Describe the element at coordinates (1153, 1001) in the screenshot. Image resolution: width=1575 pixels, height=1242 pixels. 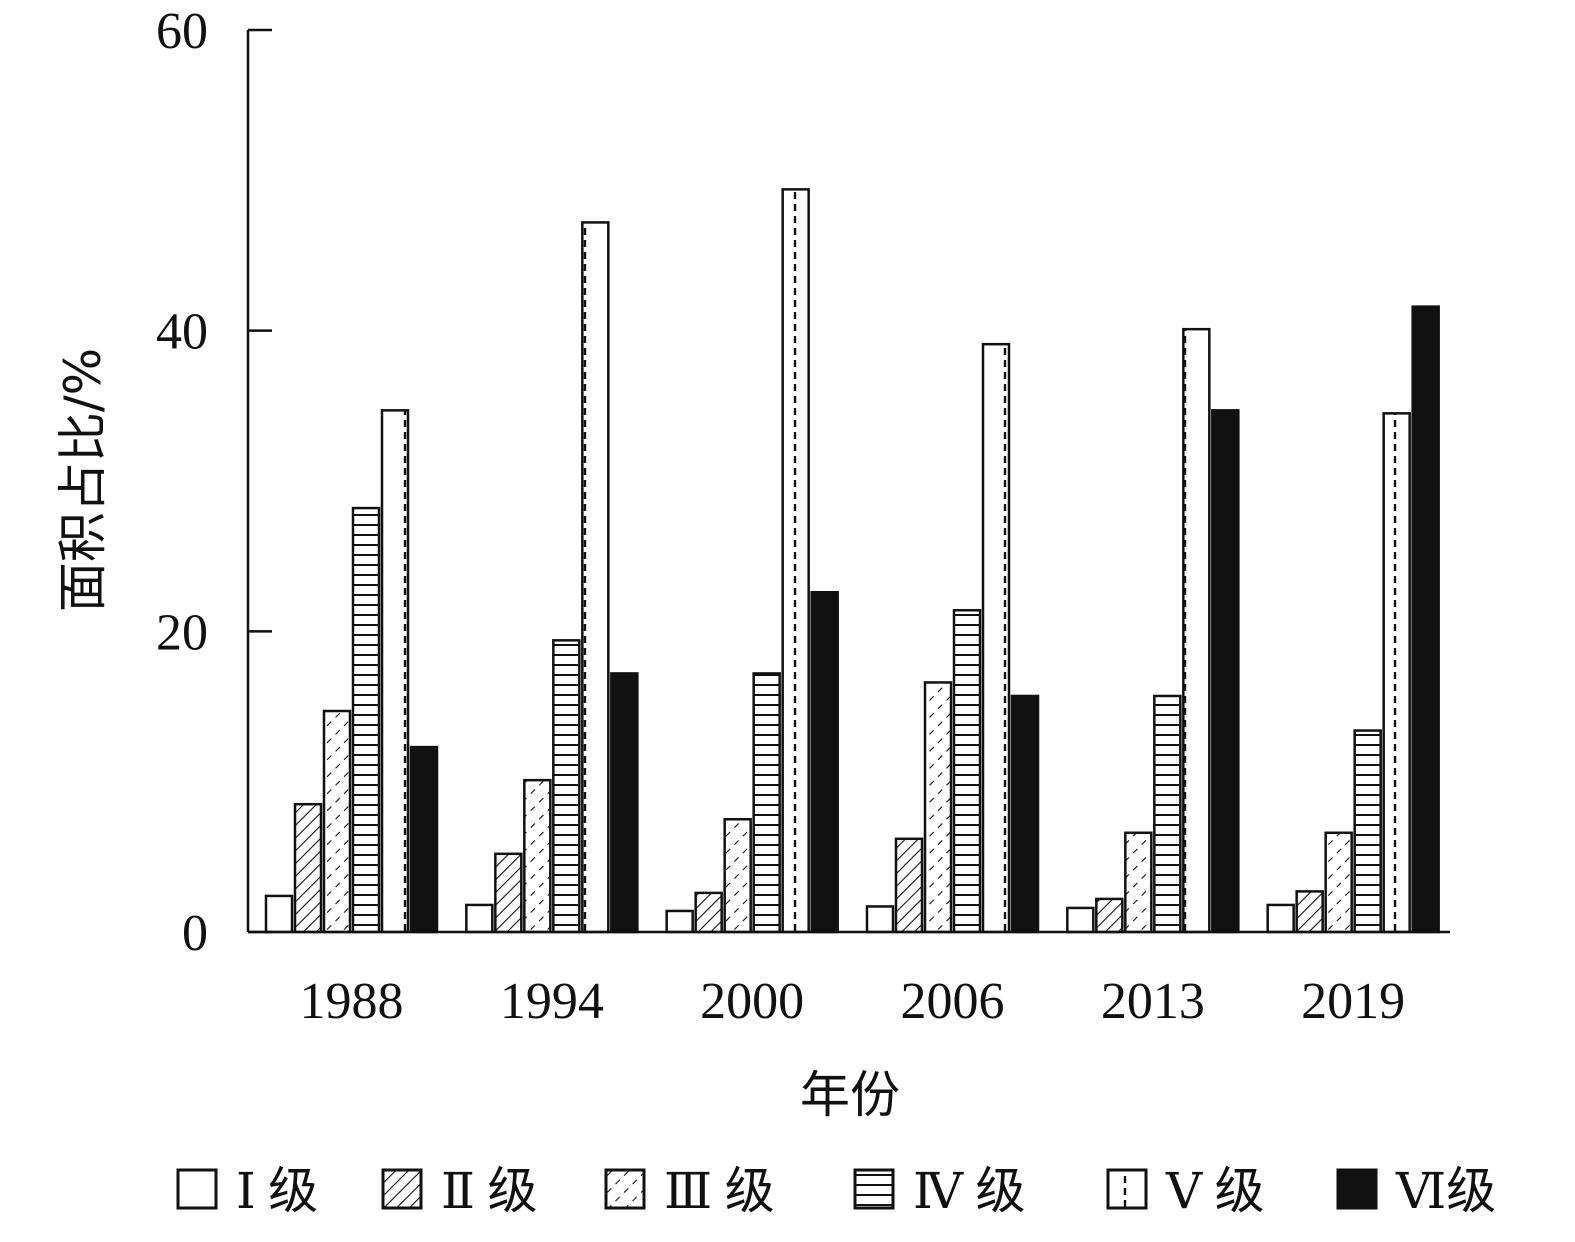
I see `x-tick-label: 2013` at that location.